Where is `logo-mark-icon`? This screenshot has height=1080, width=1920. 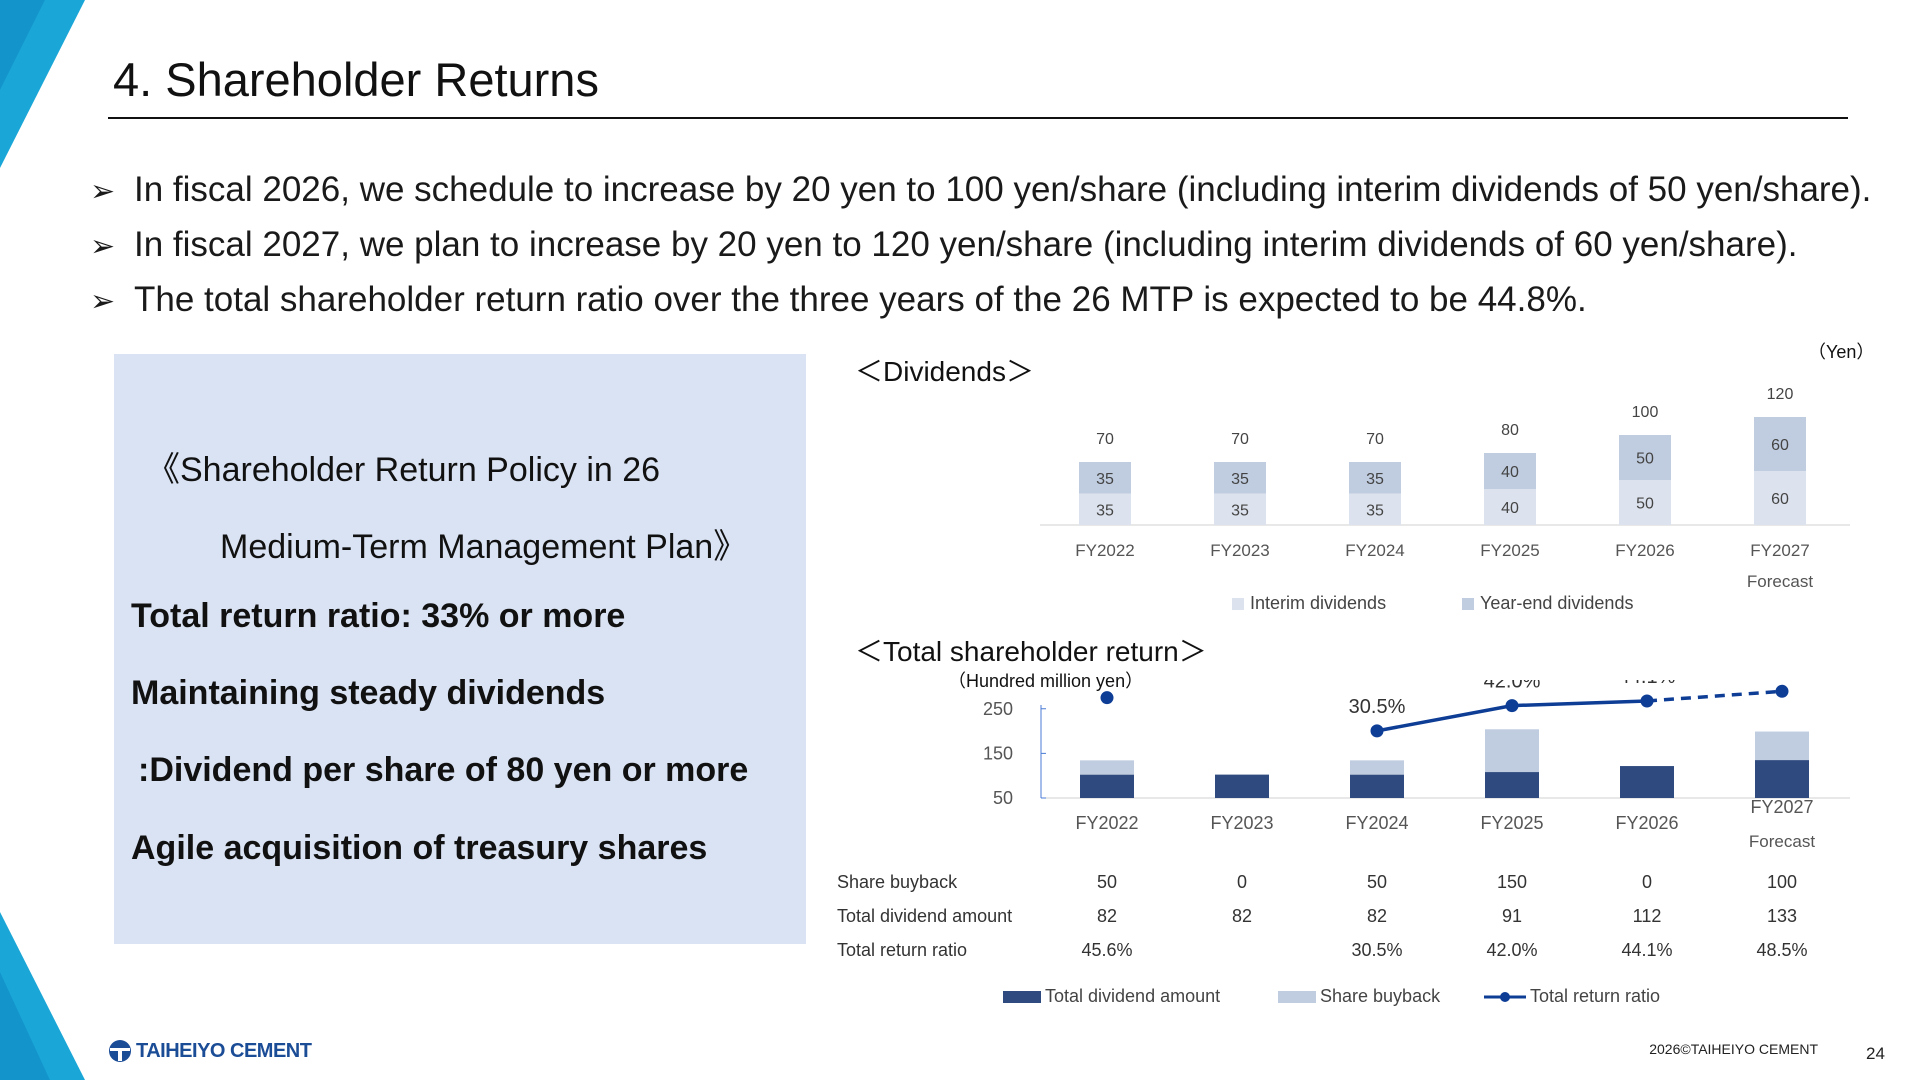
logo-mark-icon is located at coordinates (120, 1051).